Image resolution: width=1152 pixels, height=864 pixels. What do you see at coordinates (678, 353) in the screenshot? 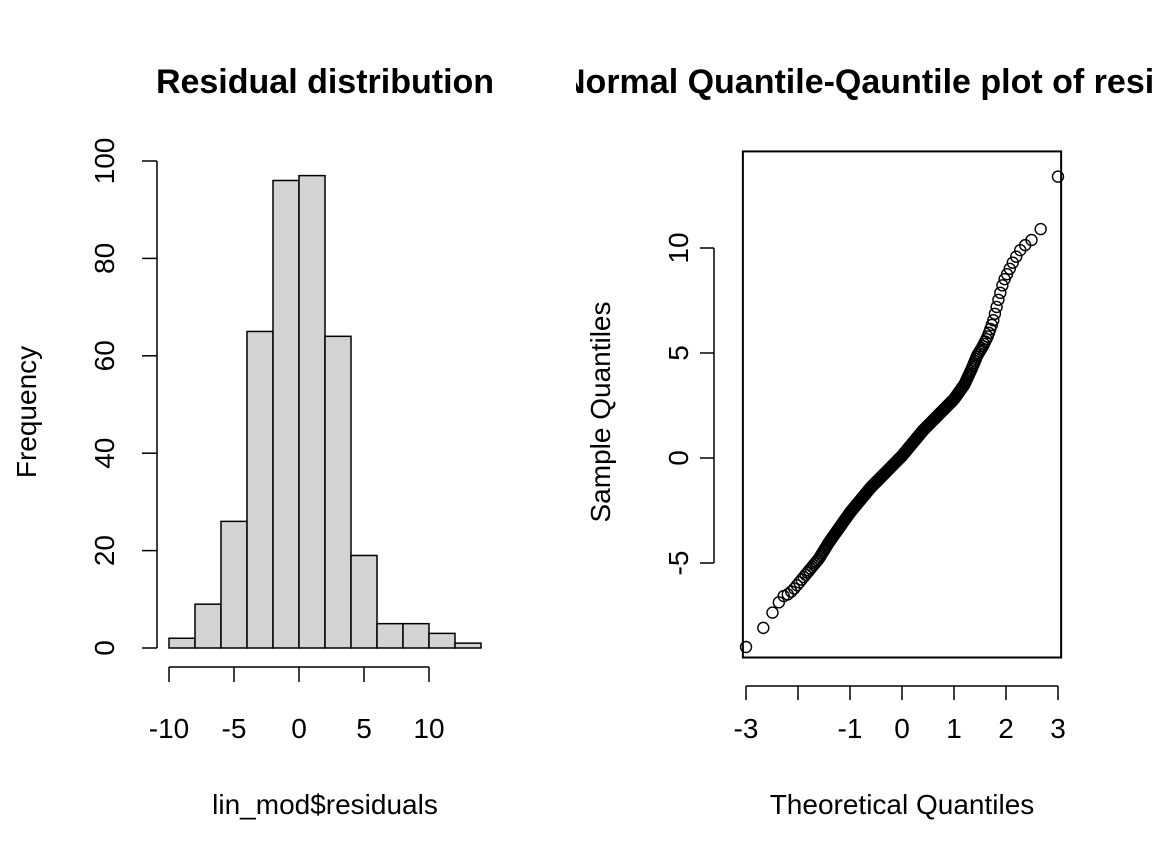
I see `qq-y-tick-label: 5` at bounding box center [678, 353].